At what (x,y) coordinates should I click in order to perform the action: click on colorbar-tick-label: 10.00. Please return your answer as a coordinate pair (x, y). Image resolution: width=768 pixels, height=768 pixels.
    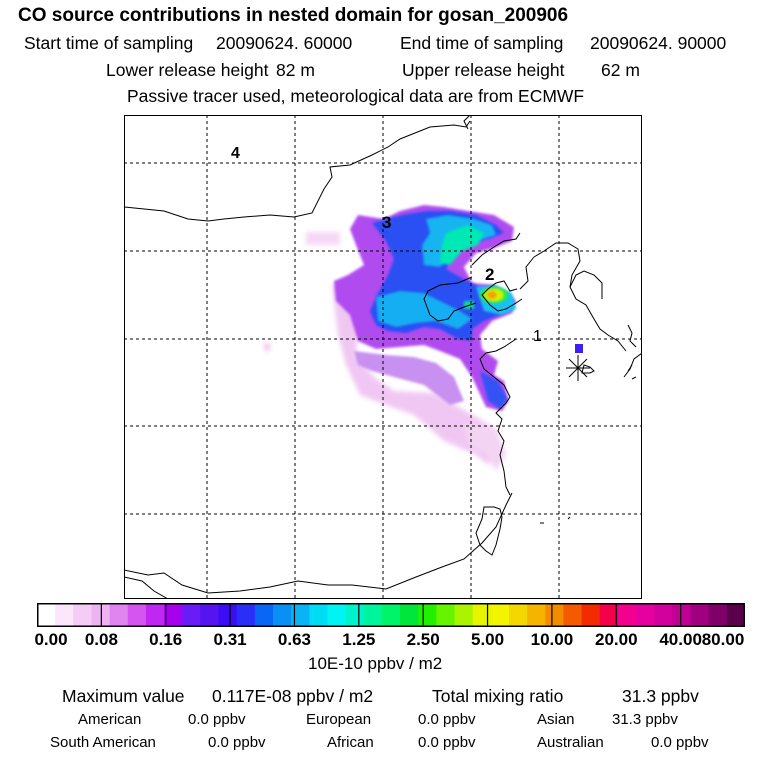
    Looking at the image, I should click on (552, 639).